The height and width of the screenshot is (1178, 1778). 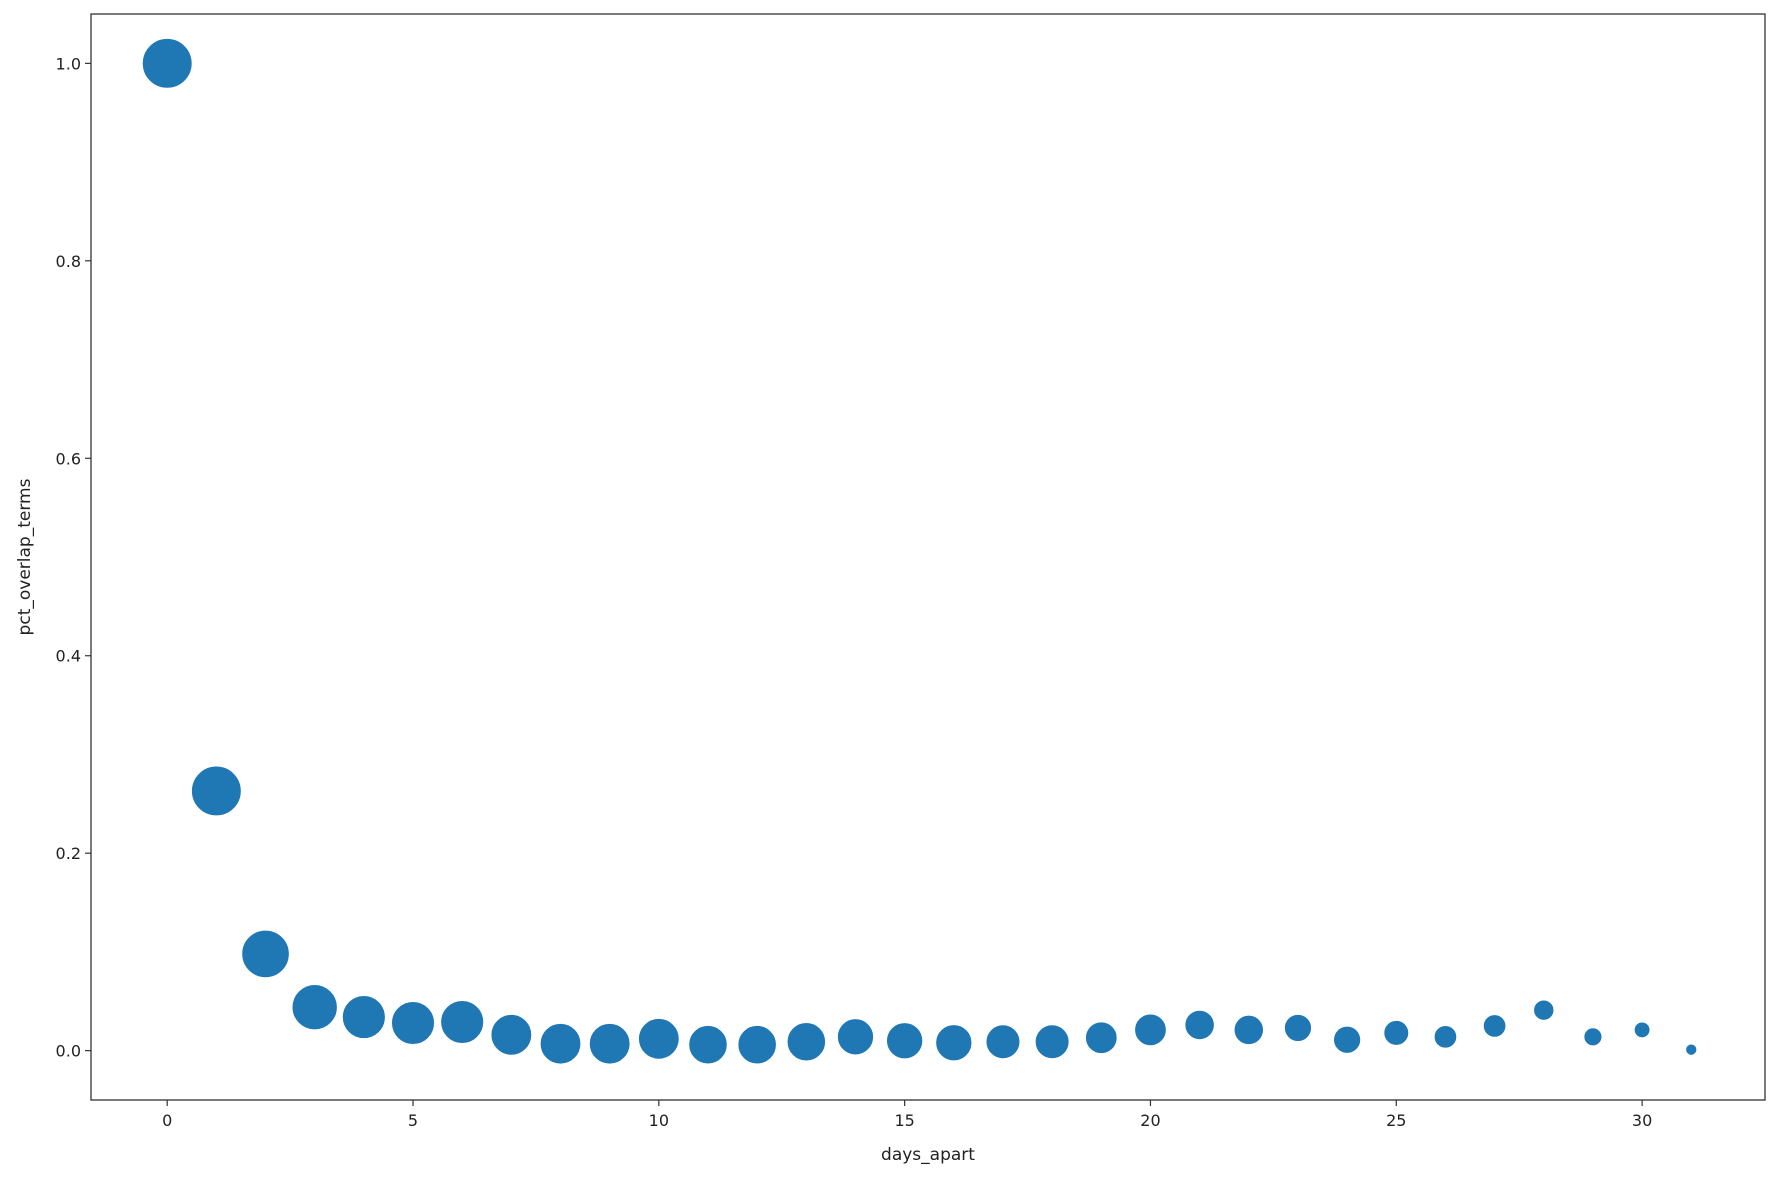 What do you see at coordinates (659, 1120) in the screenshot?
I see `x-tick-label: 10` at bounding box center [659, 1120].